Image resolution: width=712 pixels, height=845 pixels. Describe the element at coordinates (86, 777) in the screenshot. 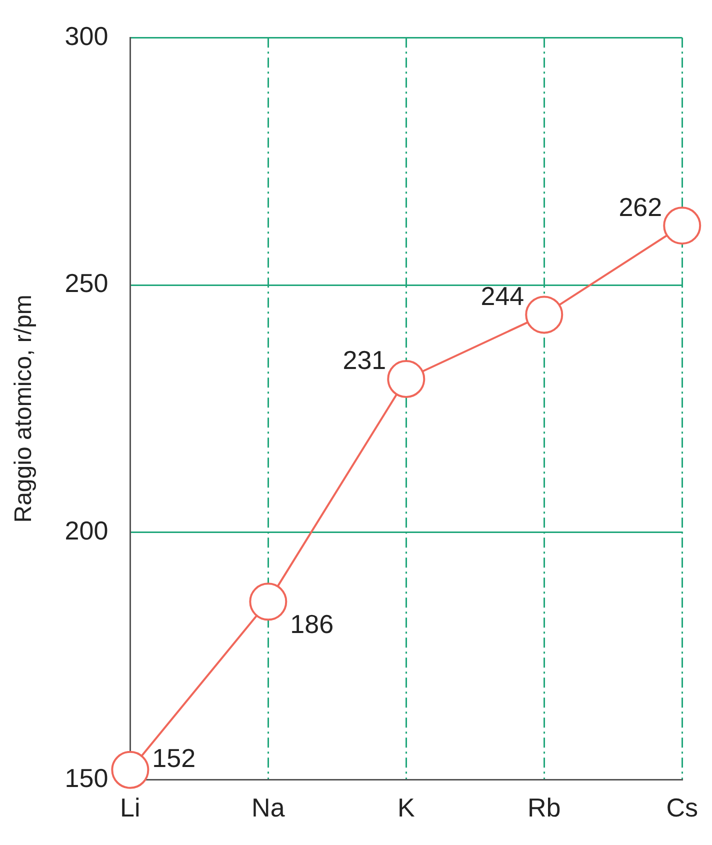

I see `y-tick-label: 150` at that location.